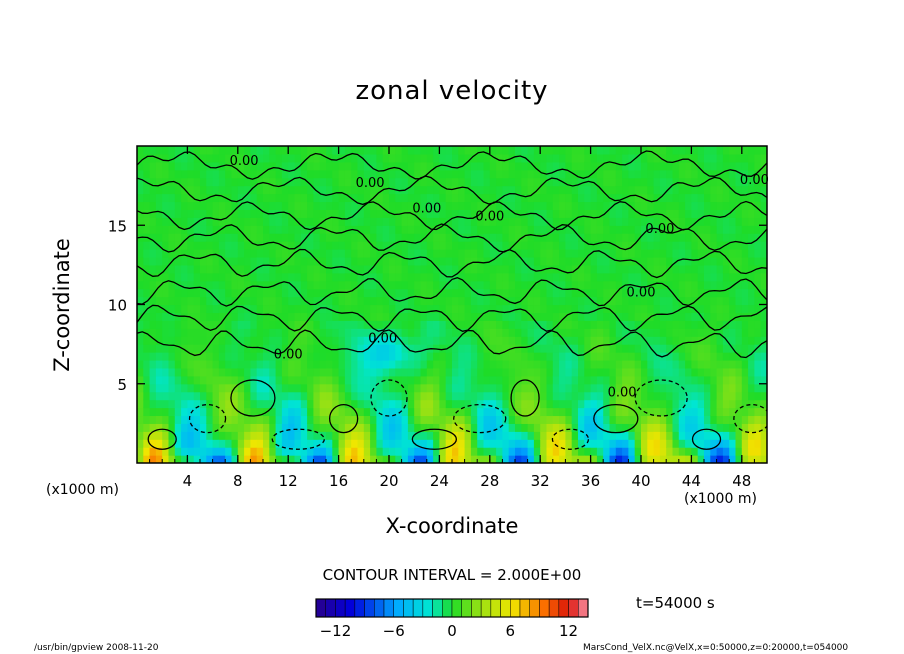  I want to click on x-unit-label-left: (x1000 m), so click(82, 490).